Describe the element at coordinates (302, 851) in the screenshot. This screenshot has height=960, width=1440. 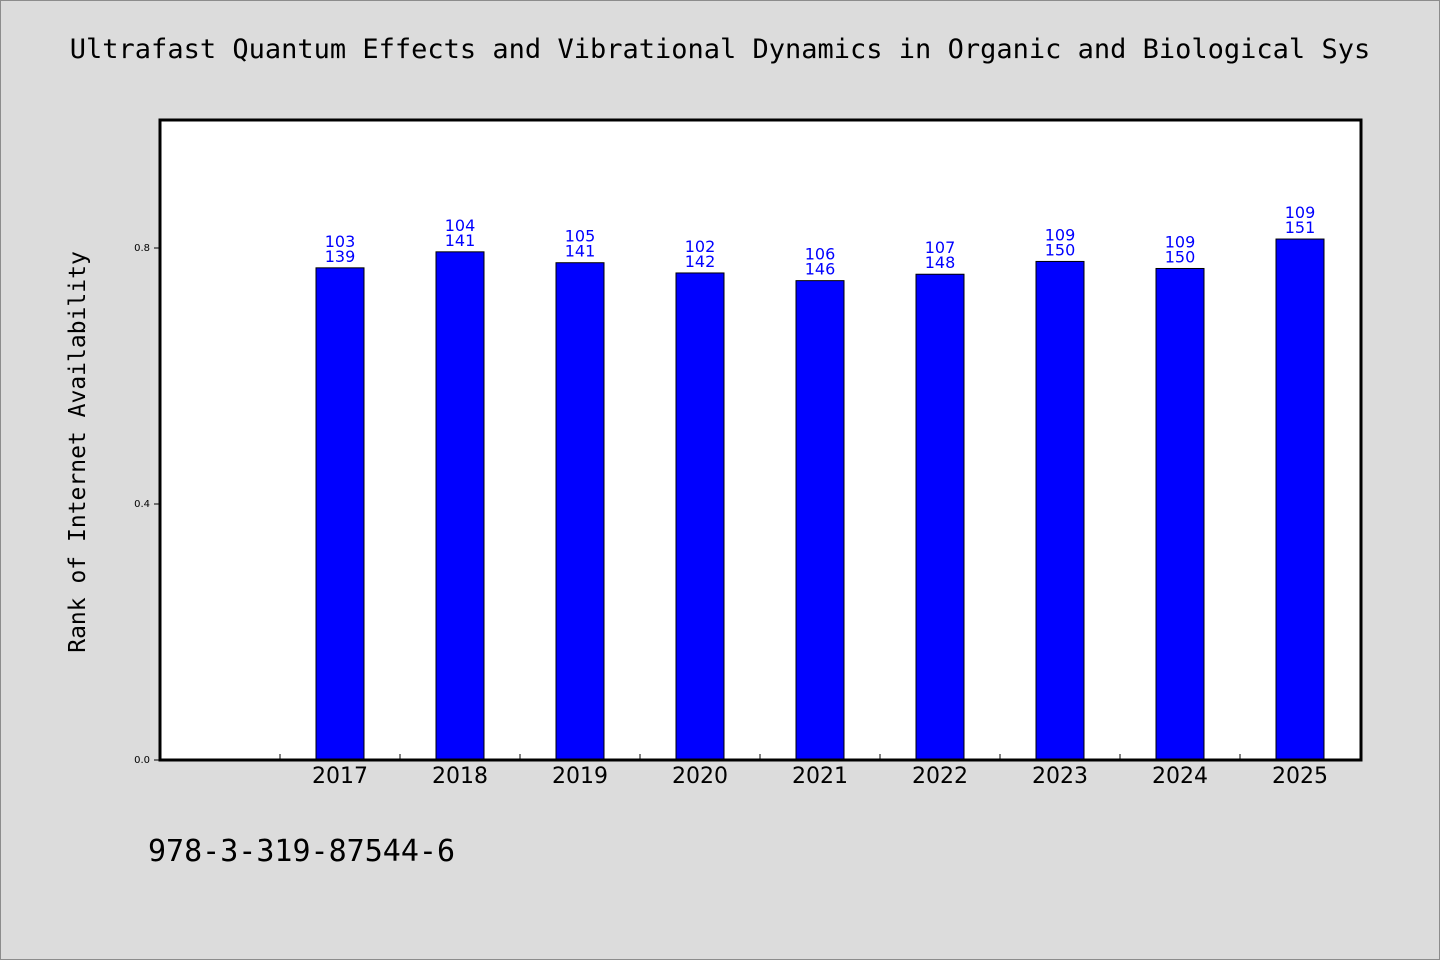
I see `isbn-footer: 978-3-319-87544-6` at that location.